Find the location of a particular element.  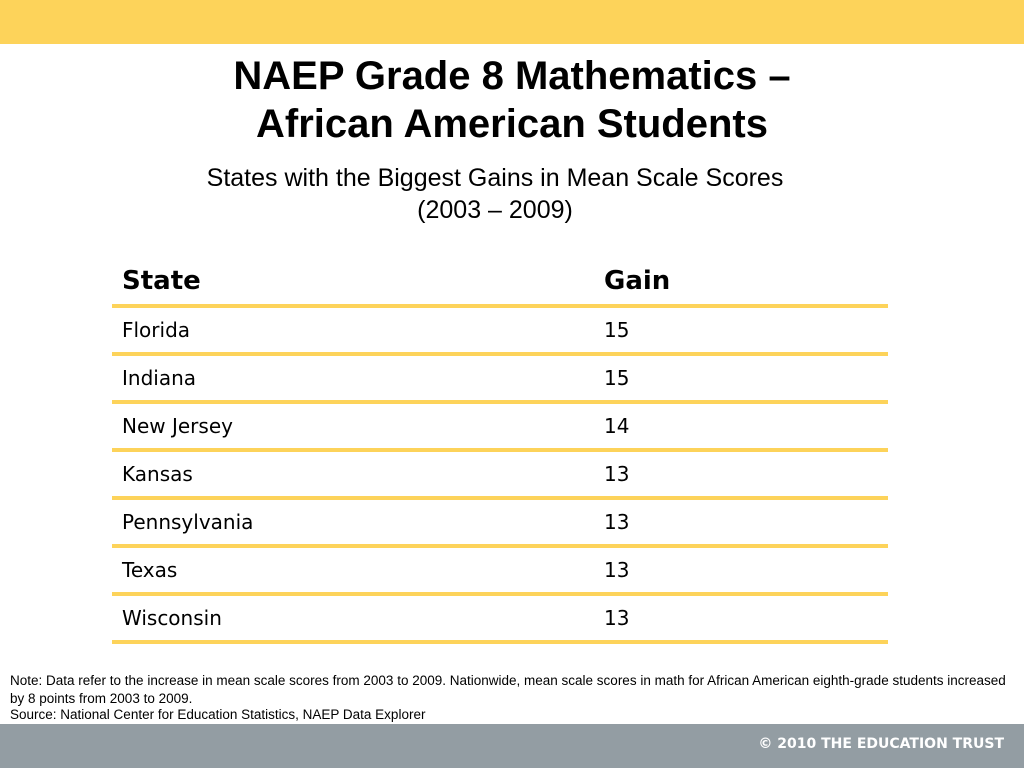

table-row: Pennsylvania 13 is located at coordinates (500, 523).